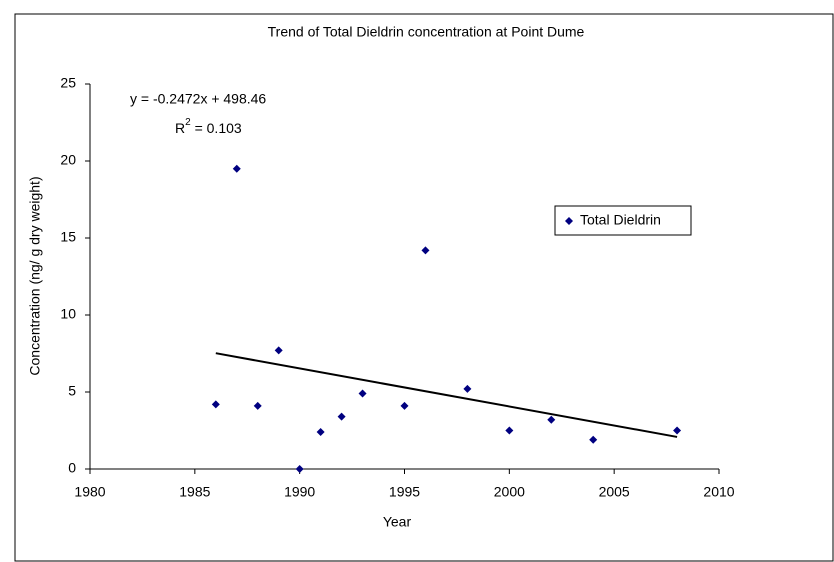 The width and height of the screenshot is (834, 562). I want to click on r-rest: = 0.103, so click(216, 128).